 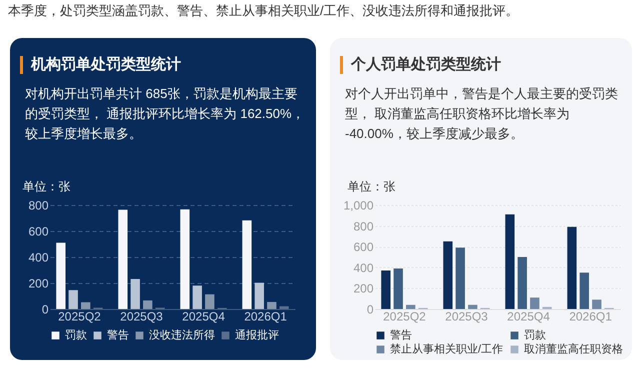 What do you see at coordinates (573, 349) in the screenshot?
I see `legend-label: 取消董监高任职资格` at bounding box center [573, 349].